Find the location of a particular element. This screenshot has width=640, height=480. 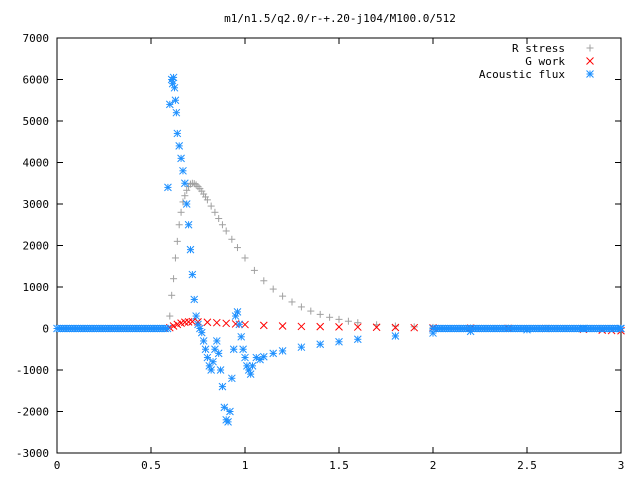

y-tick-label: -3000 is located at coordinates (32, 453).